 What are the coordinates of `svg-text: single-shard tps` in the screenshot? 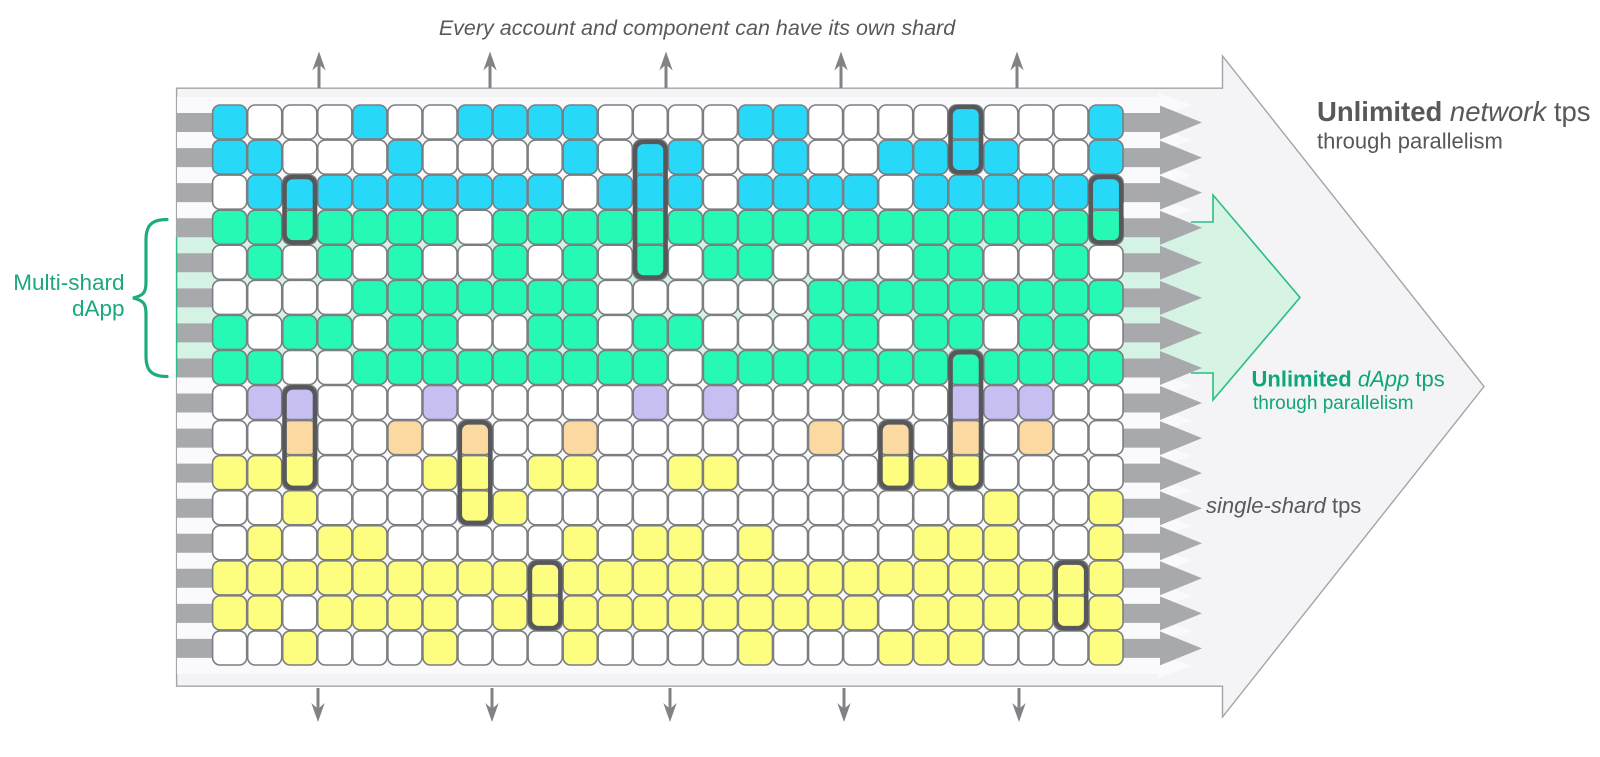 It's located at (1283, 505).